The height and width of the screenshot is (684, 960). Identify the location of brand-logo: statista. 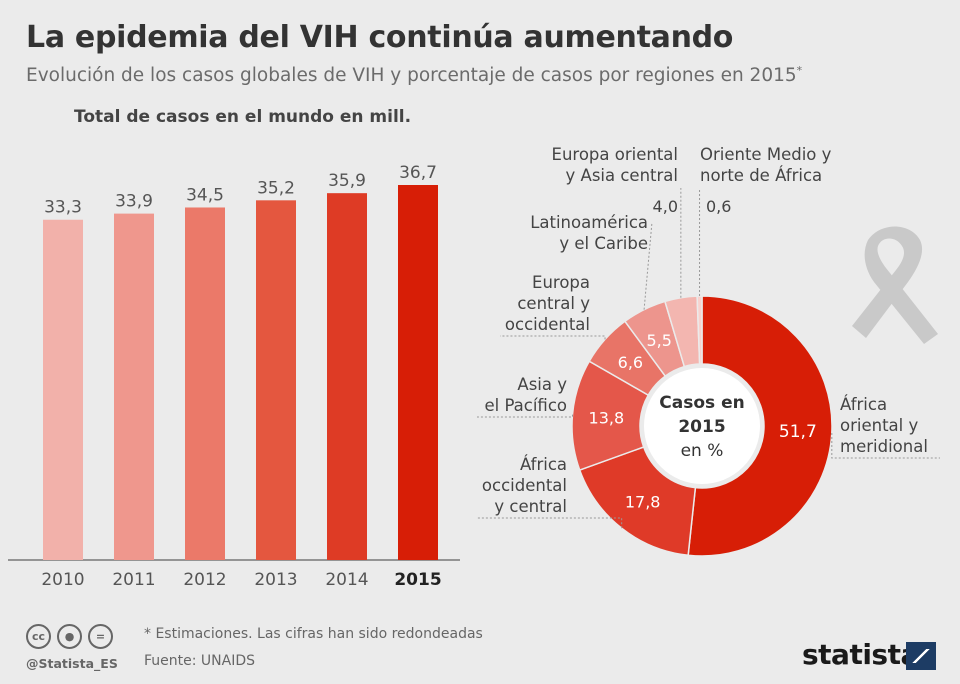
(860, 654).